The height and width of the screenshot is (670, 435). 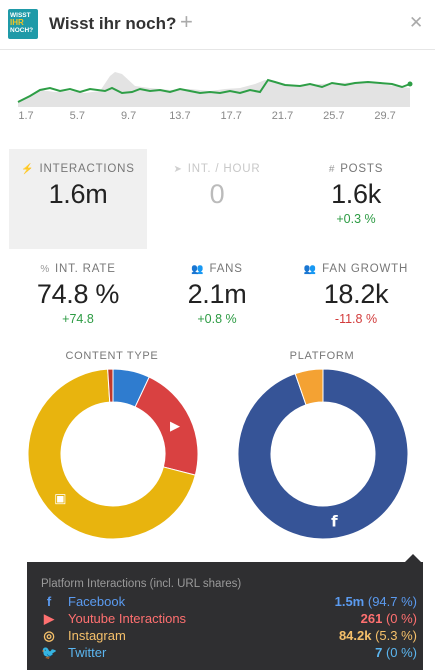 What do you see at coordinates (85, 269) in the screenshot?
I see `stat-label: INT. RATE` at bounding box center [85, 269].